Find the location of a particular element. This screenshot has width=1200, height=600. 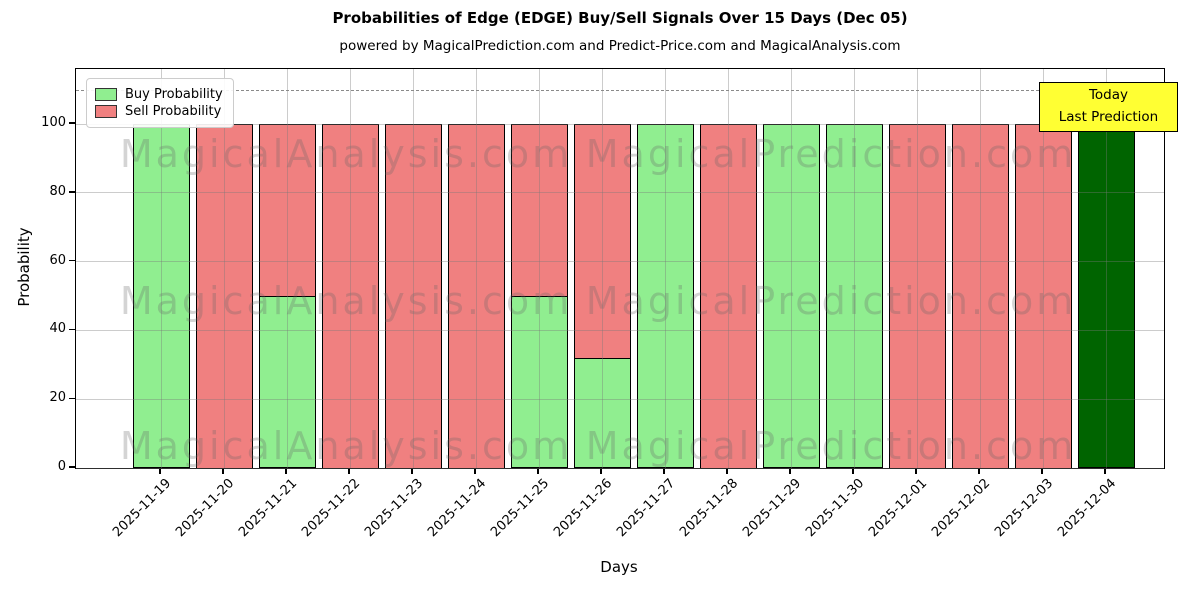

x-tick-label: 2025-11-21 is located at coordinates (268, 508).